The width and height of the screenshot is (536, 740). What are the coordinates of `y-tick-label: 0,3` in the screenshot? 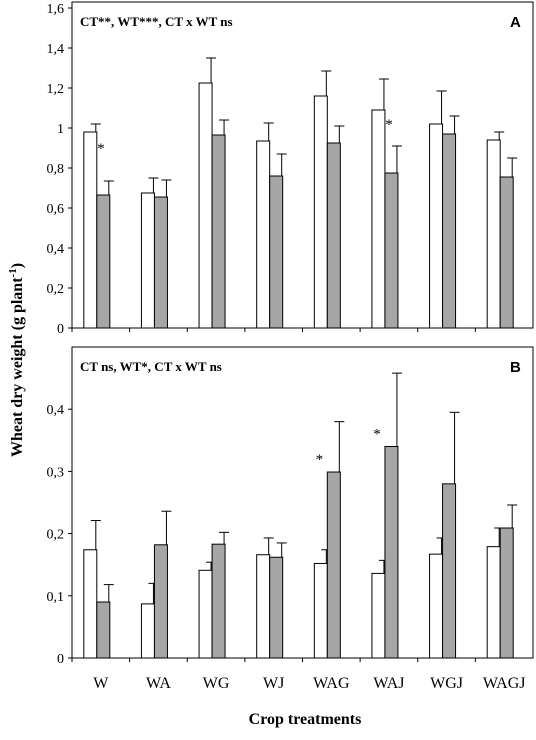 It's located at (56, 472).